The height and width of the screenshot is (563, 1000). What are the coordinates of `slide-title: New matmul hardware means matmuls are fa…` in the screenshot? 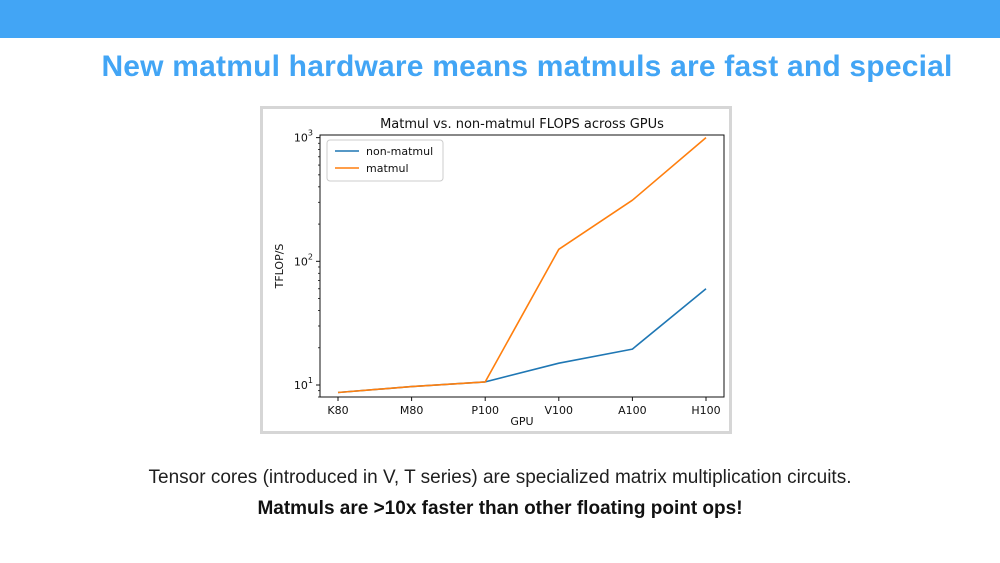 It's located at (527, 66).